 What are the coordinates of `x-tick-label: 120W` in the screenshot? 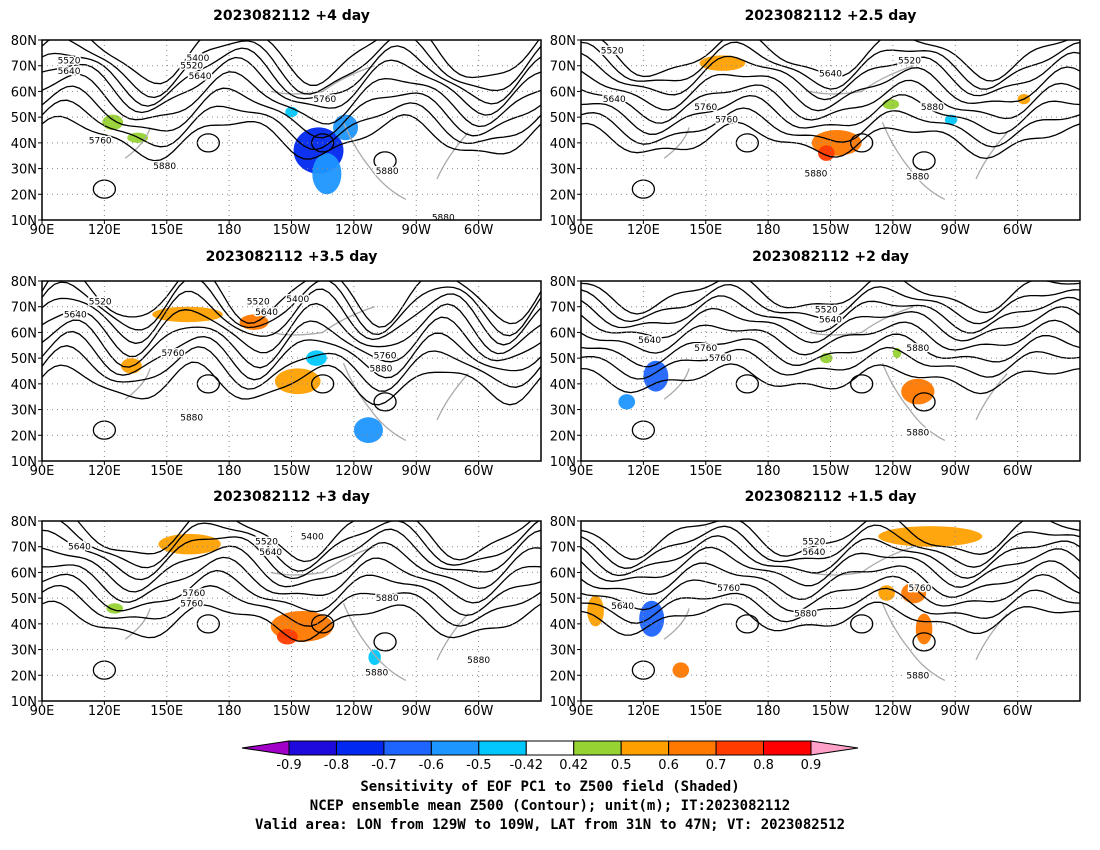 It's located at (354, 230).